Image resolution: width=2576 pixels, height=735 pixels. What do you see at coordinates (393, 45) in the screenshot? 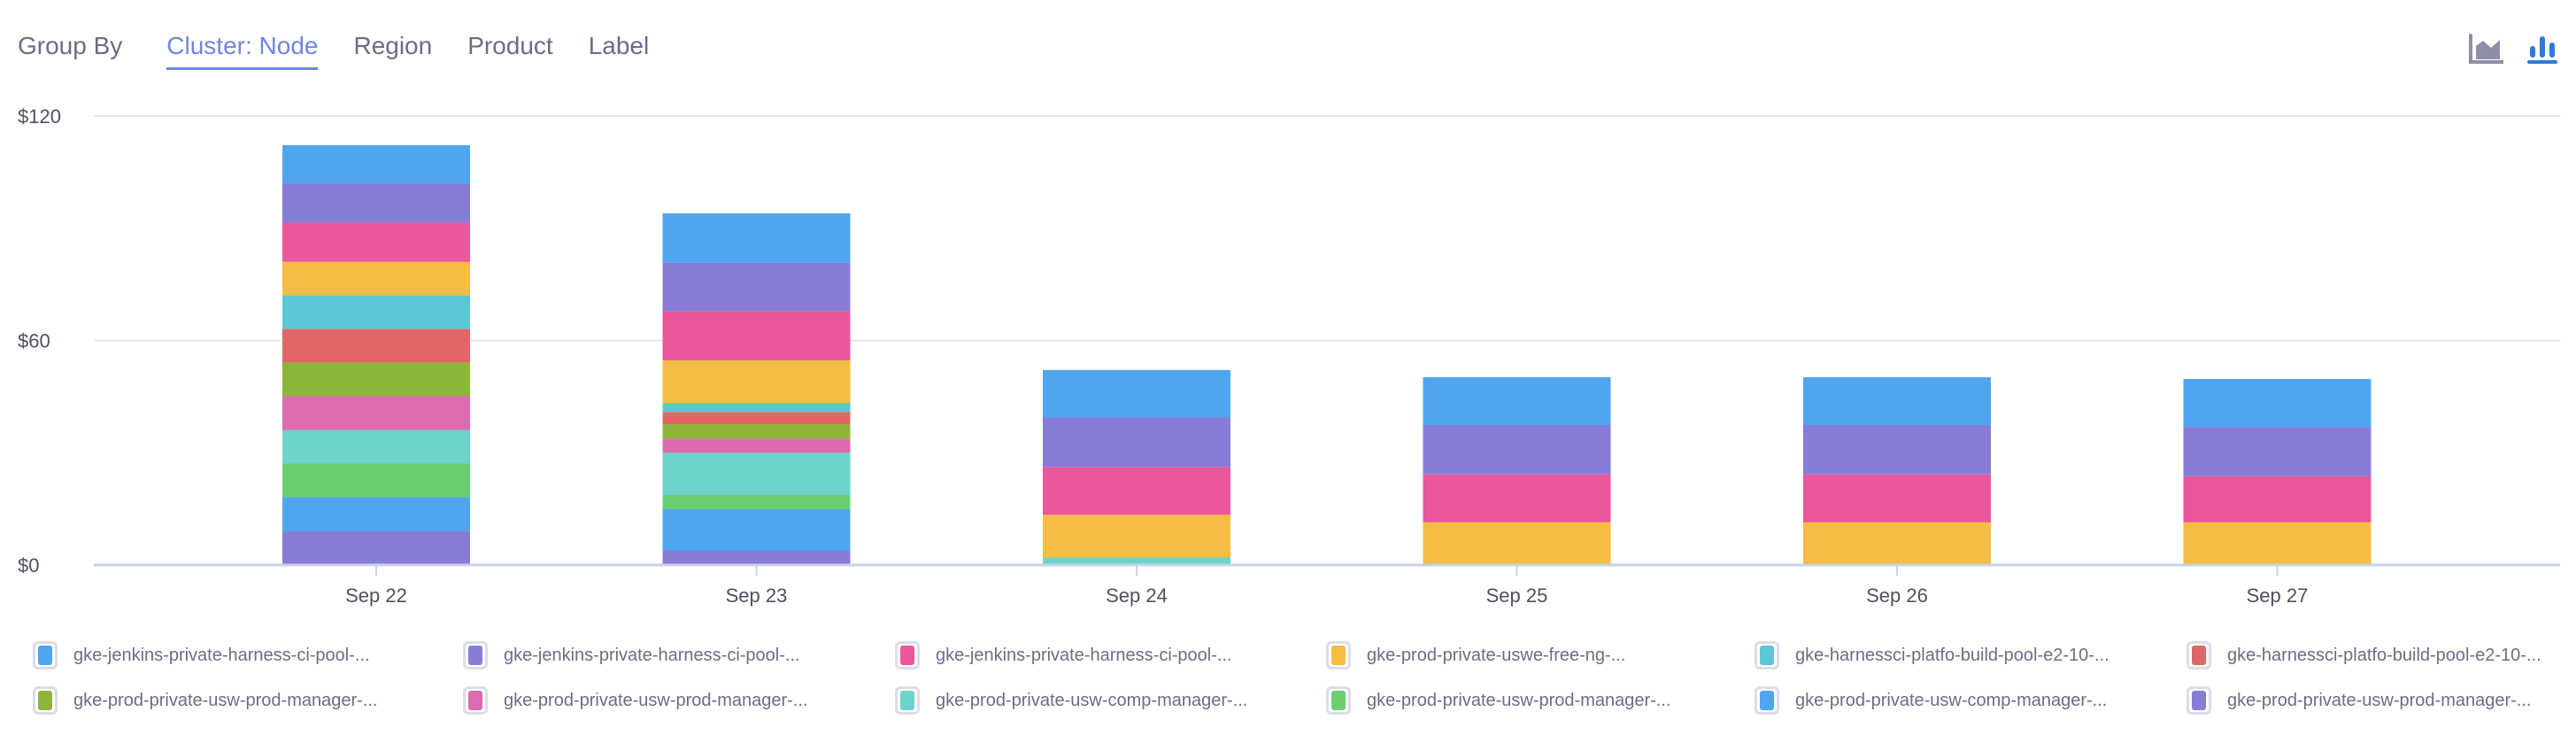
I see `tab-region: Region` at bounding box center [393, 45].